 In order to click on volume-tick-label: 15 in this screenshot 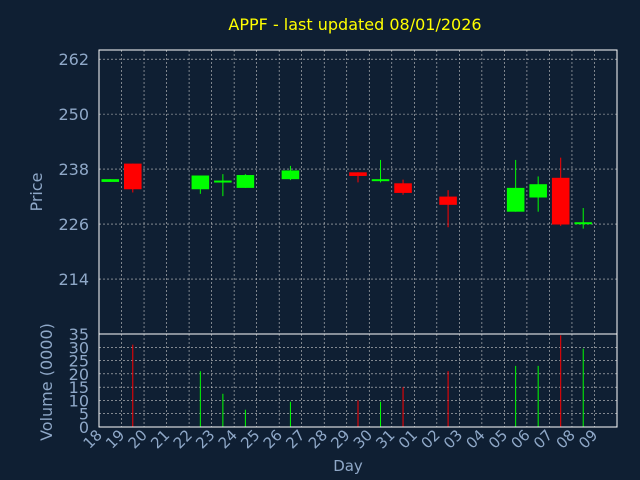, I will do `click(79, 387)`.